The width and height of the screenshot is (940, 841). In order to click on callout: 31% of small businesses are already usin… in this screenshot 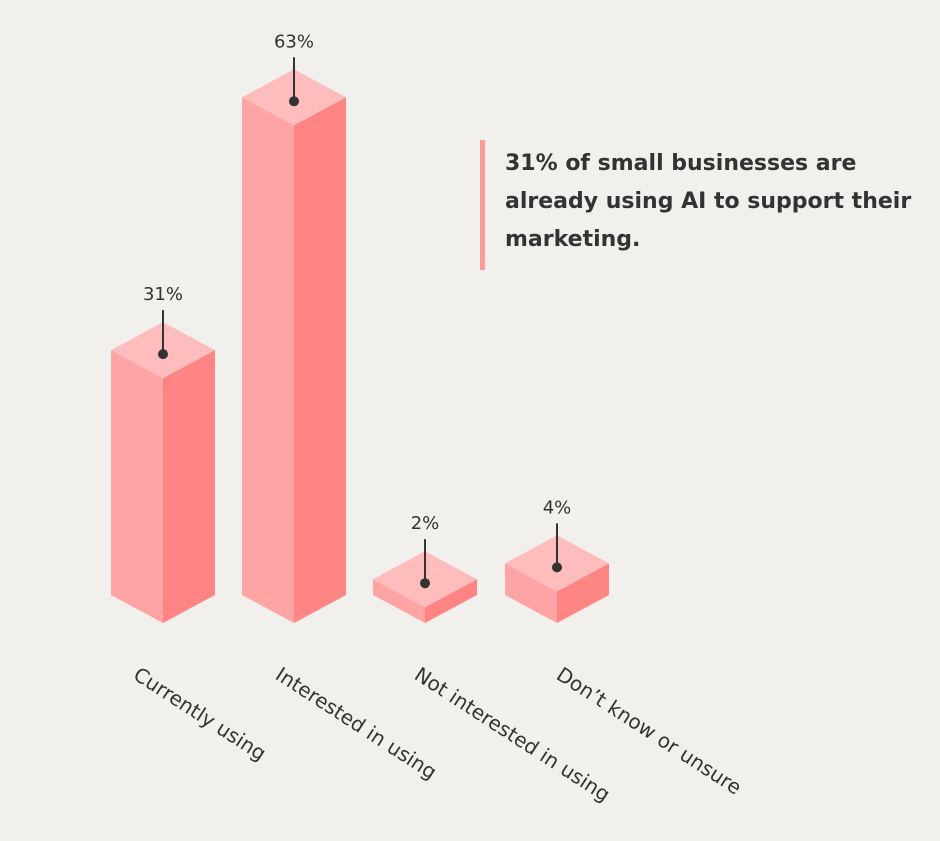, I will do `click(700, 205)`.